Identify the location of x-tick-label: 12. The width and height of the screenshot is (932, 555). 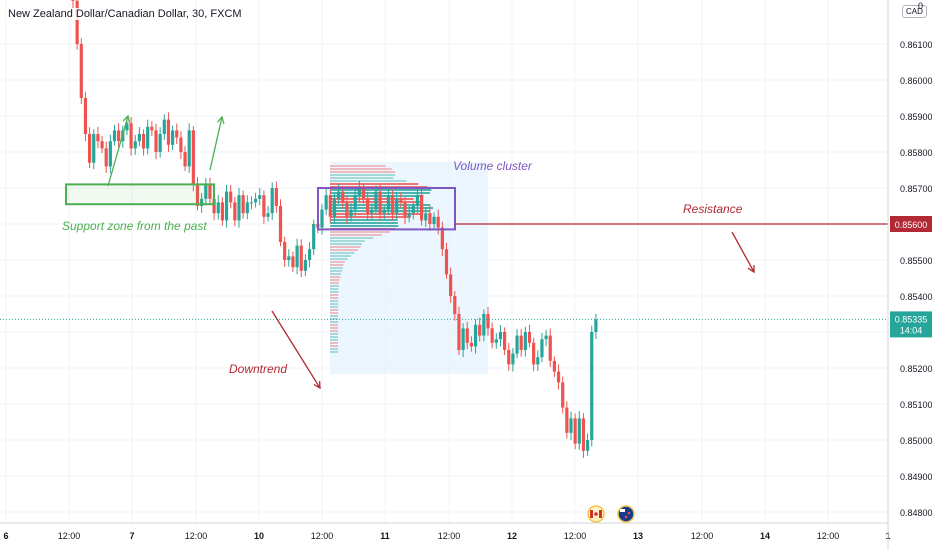
(512, 536).